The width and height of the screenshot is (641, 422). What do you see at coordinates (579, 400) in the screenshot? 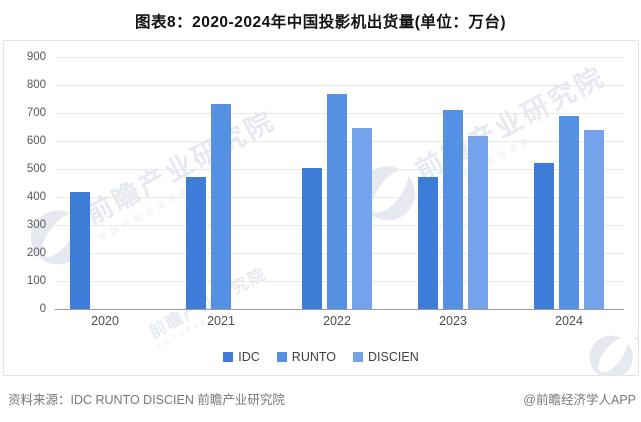
I see `credit-note: @前瞻经济学人APP` at bounding box center [579, 400].